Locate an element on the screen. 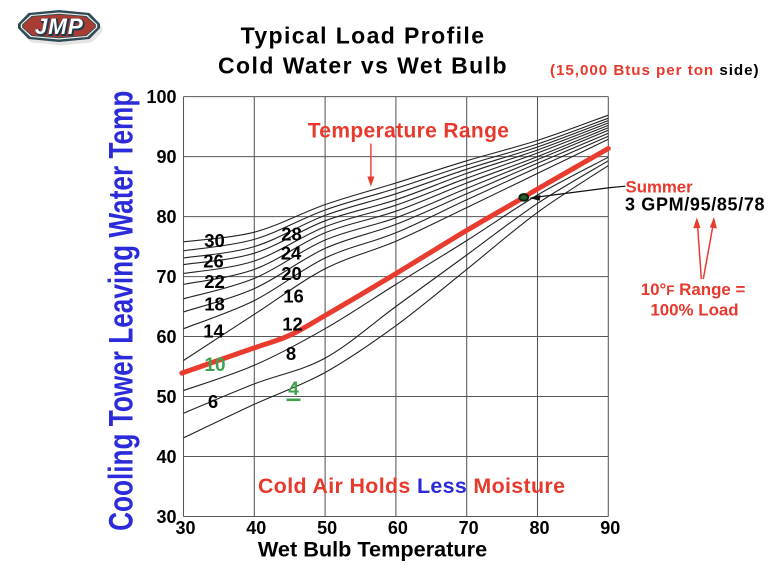 This screenshot has width=768, height=573. svg-text: 10°F Range = is located at coordinates (693, 289).